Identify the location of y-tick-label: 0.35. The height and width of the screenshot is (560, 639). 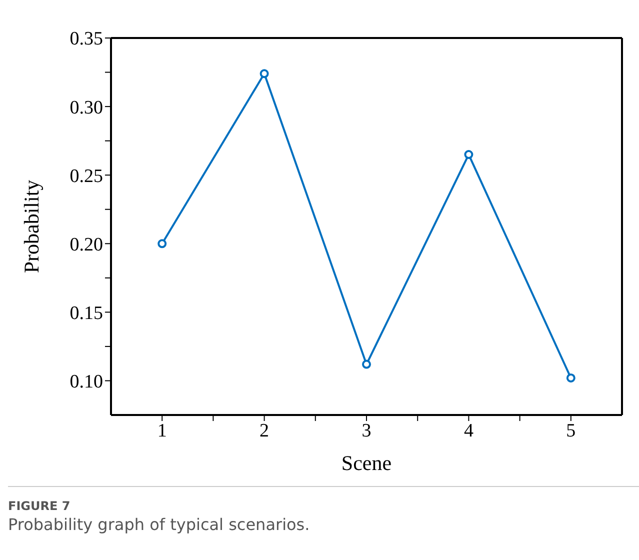
(86, 39).